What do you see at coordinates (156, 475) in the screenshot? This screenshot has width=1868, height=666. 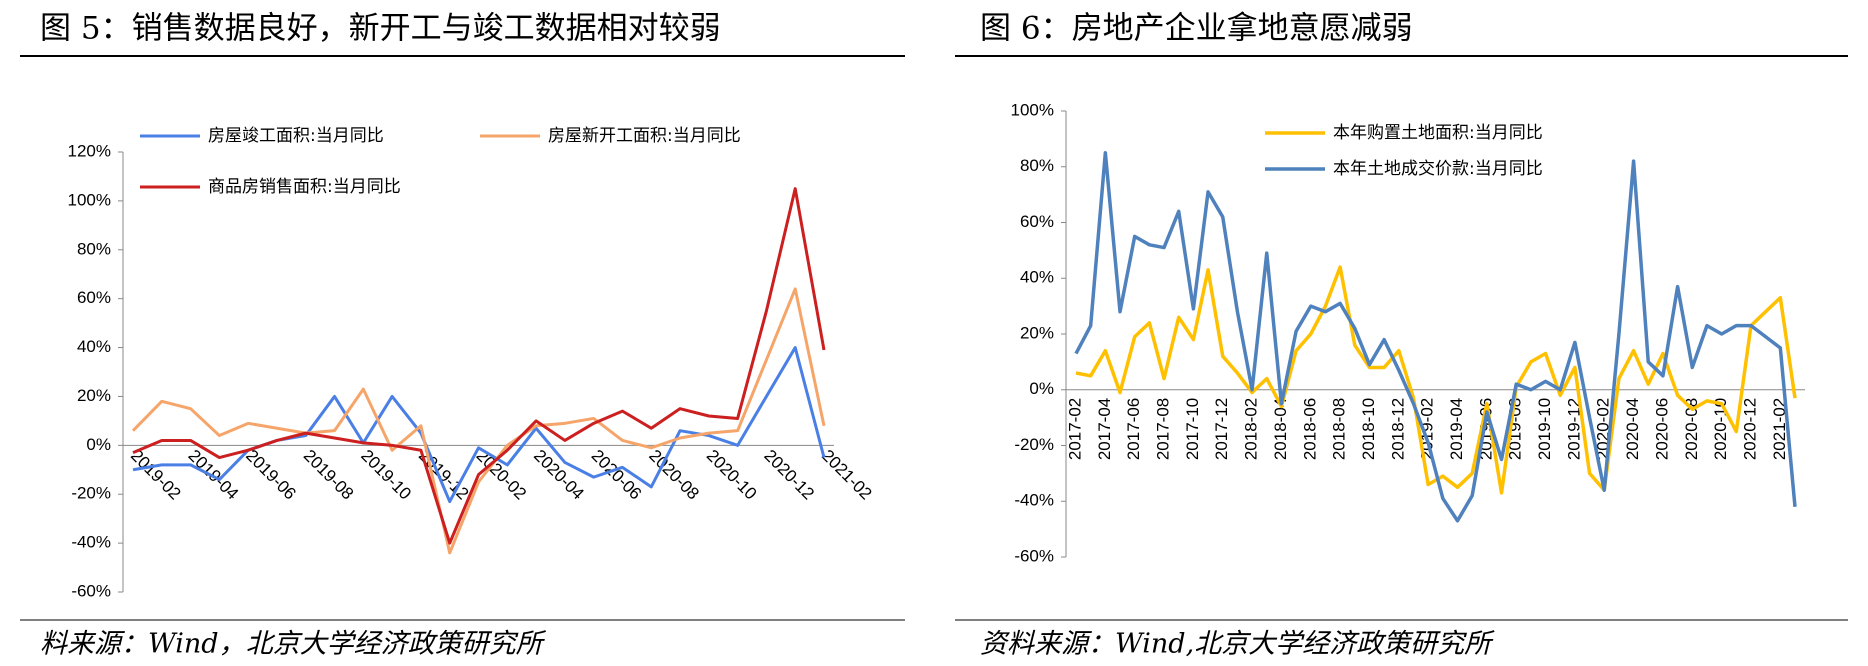 I see `x-tick-label: 2019-02` at bounding box center [156, 475].